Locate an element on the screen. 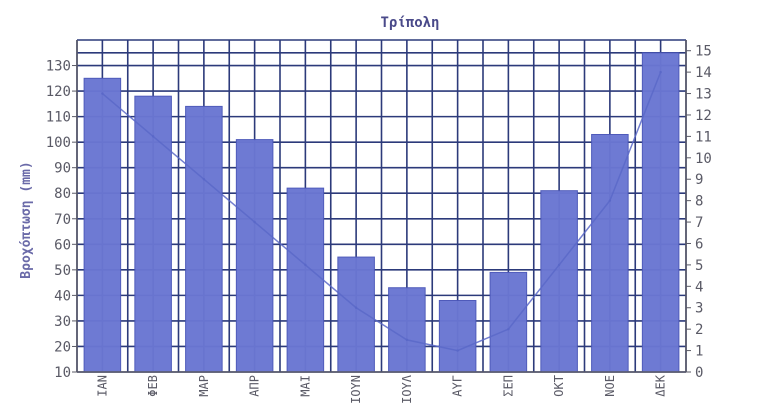 Image resolution: width=782 pixels, height=412 pixels. x-tick-label-ΑΠΡ: ΑΠΡ is located at coordinates (255, 386).